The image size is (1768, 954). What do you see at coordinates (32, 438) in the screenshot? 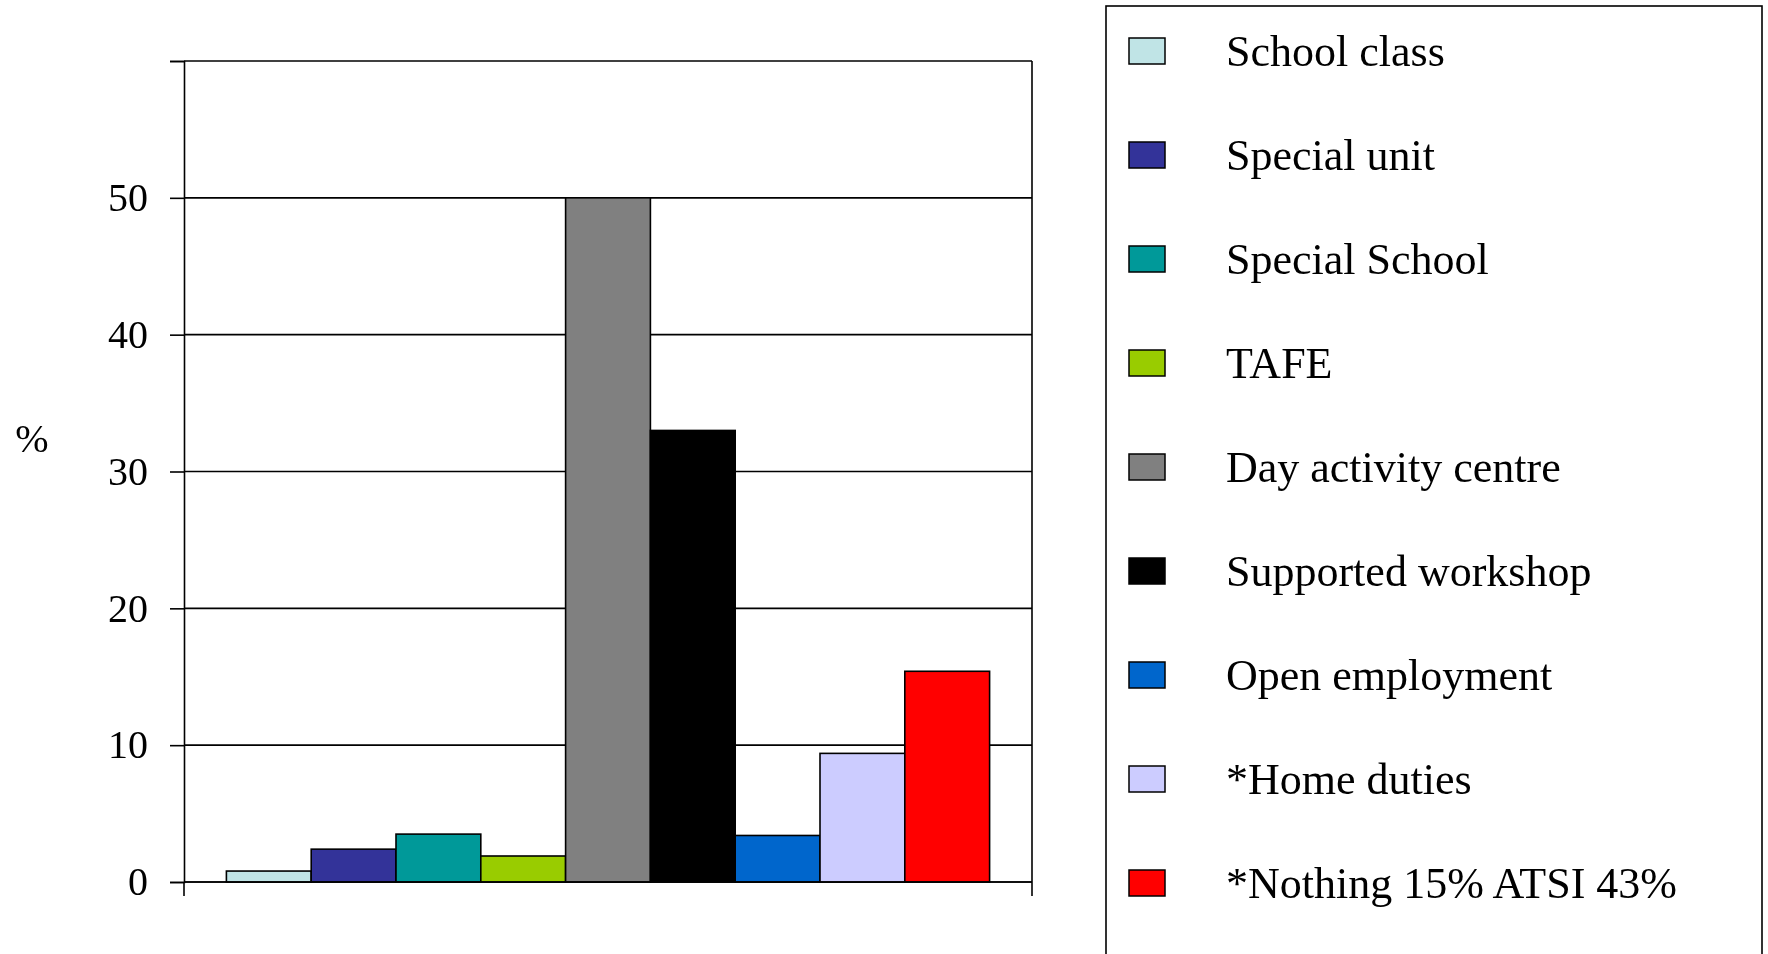
I see `y-axis-title: %` at bounding box center [32, 438].